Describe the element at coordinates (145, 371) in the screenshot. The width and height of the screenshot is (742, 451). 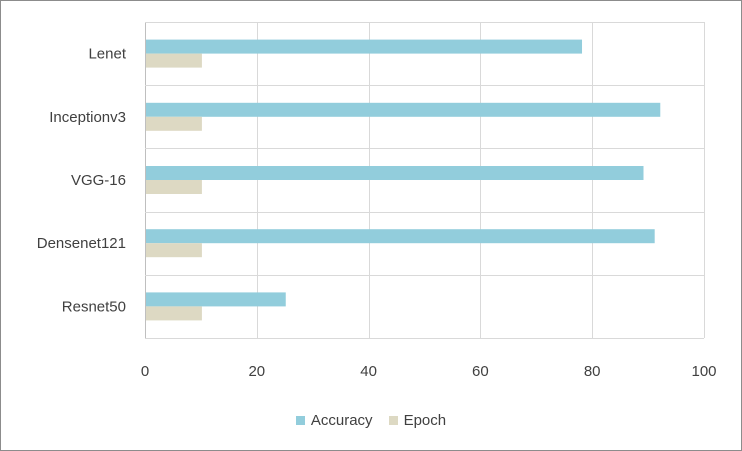
I see `x-tick-label: 0` at that location.